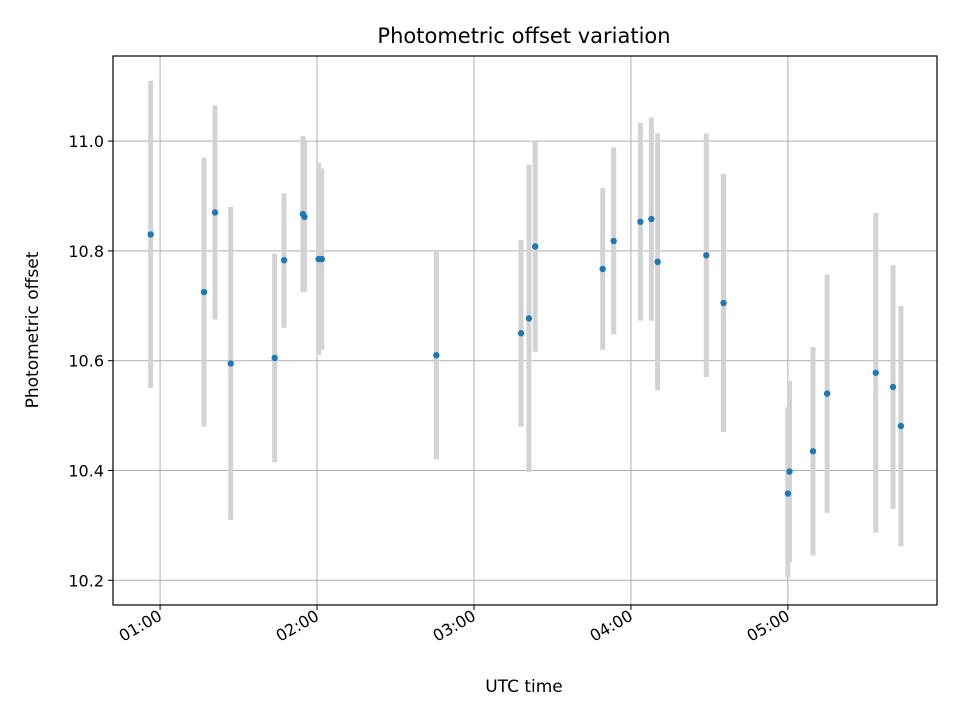 The height and width of the screenshot is (720, 960). Describe the element at coordinates (523, 36) in the screenshot. I see `chart-title: Photometric offset variation` at that location.